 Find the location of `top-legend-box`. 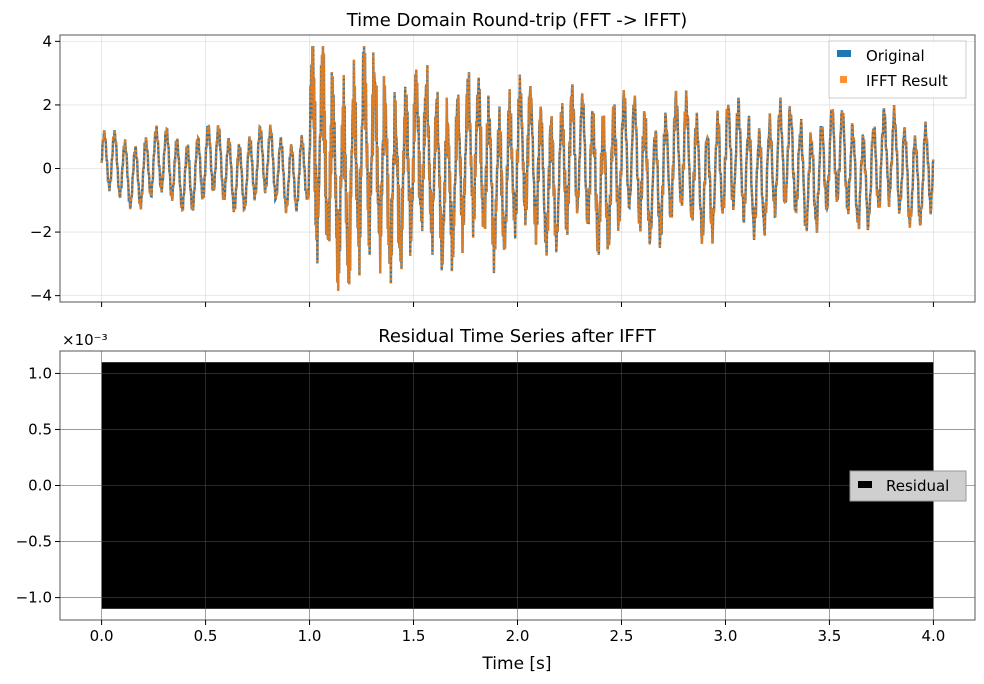

top-legend-box is located at coordinates (897, 69).